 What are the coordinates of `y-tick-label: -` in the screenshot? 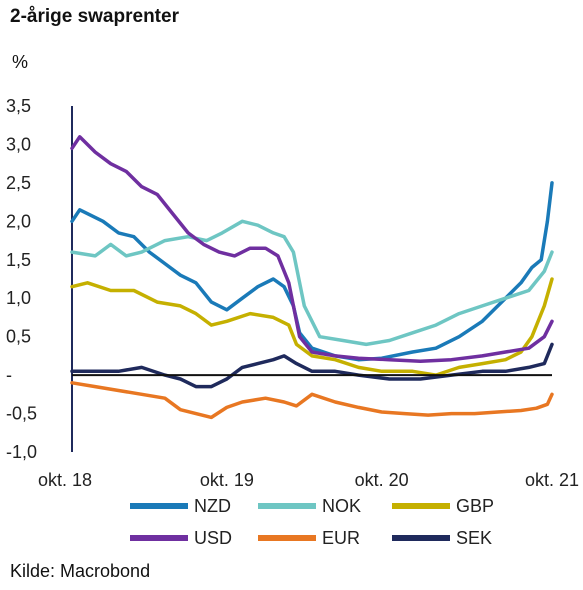 It's located at (9, 375).